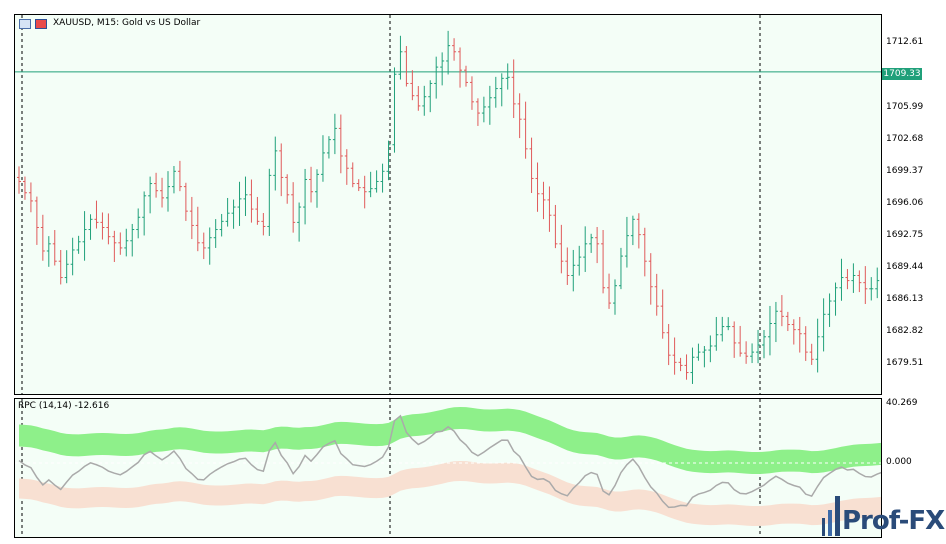 The image size is (946, 544). What do you see at coordinates (905, 331) in the screenshot?
I see `price-scale-label: 1682.82` at bounding box center [905, 331].